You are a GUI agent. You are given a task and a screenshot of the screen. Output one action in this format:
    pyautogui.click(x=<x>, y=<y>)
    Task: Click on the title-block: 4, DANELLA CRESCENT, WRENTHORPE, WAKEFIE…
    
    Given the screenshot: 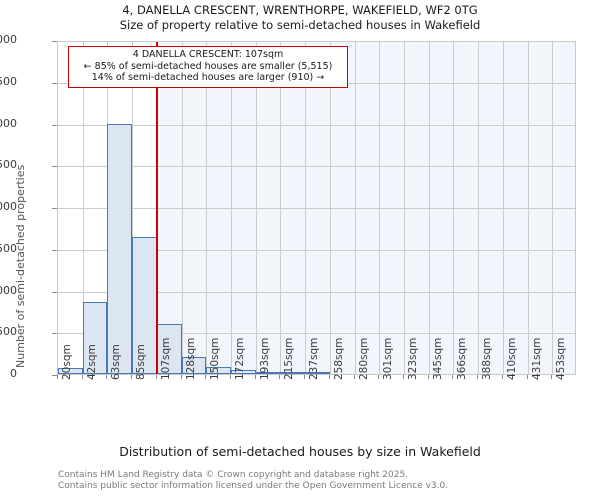 What is the action you would take?
    pyautogui.click(x=300, y=18)
    